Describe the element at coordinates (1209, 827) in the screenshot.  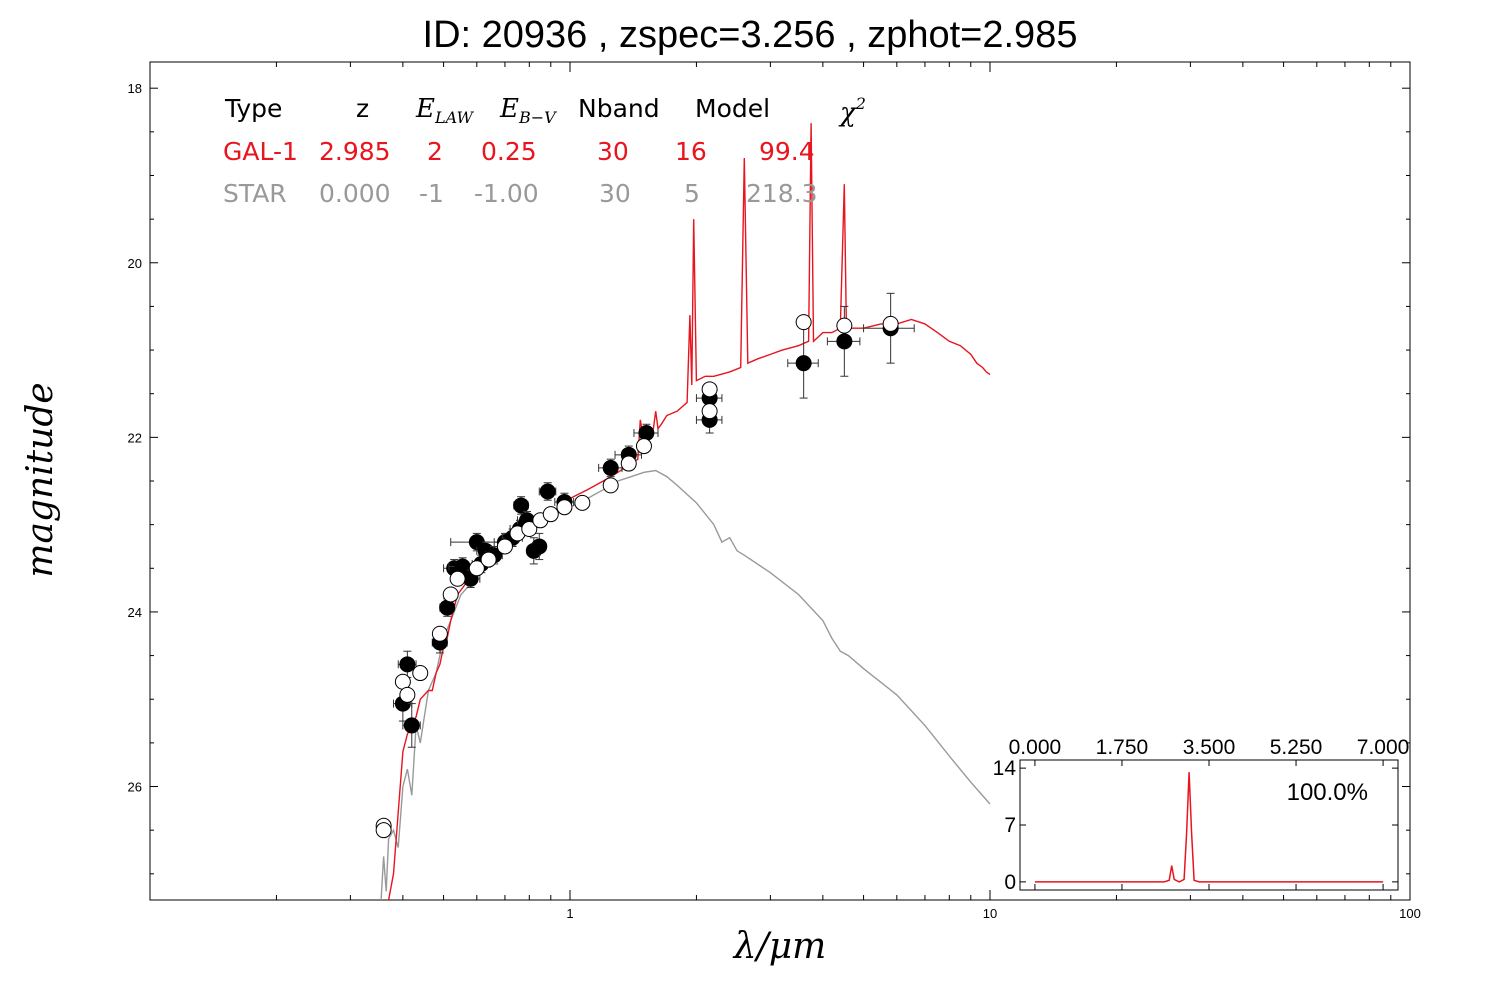
I see `inset-pdf-line` at that location.